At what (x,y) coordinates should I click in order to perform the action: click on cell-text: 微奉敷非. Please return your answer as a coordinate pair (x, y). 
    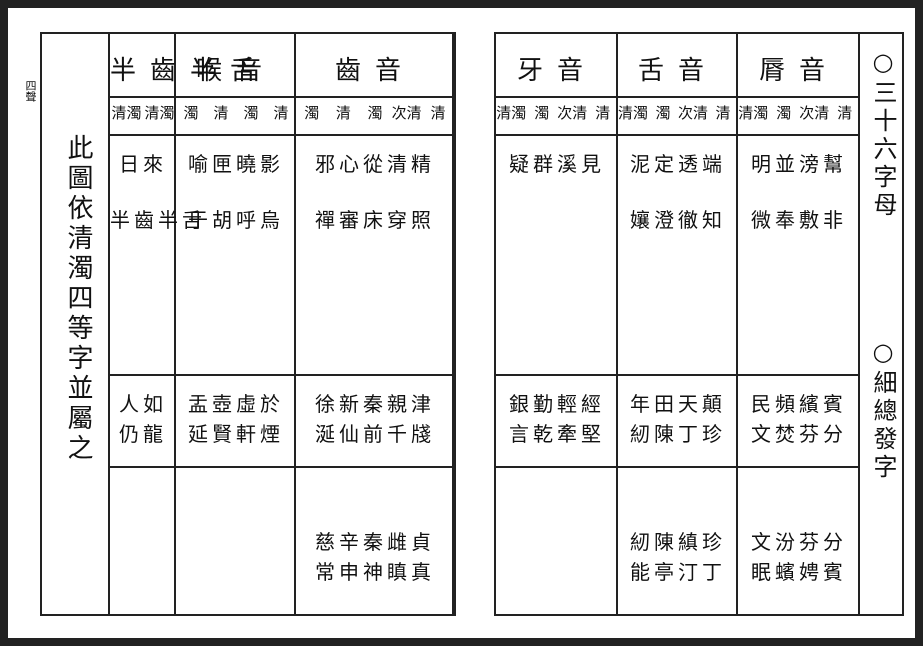
    Looking at the image, I should click on (799, 220).